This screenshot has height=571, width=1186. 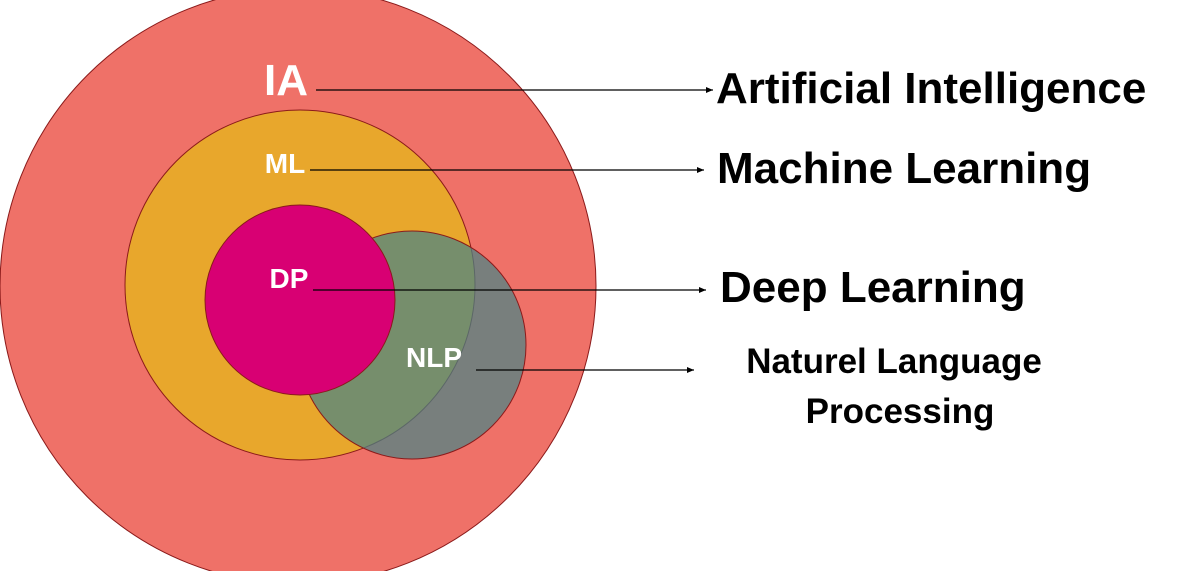 I want to click on nlp-description-line2: Processing, so click(x=900, y=411).